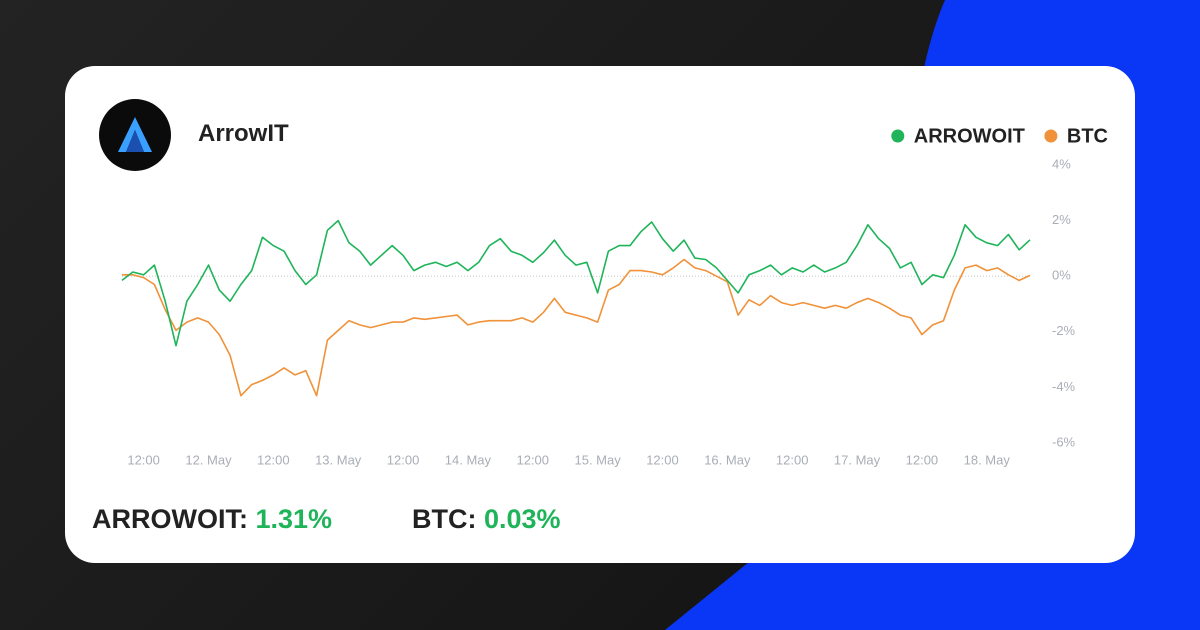 Image resolution: width=1200 pixels, height=630 pixels. I want to click on summary: ARROWOIT: 1.31%, so click(212, 519).